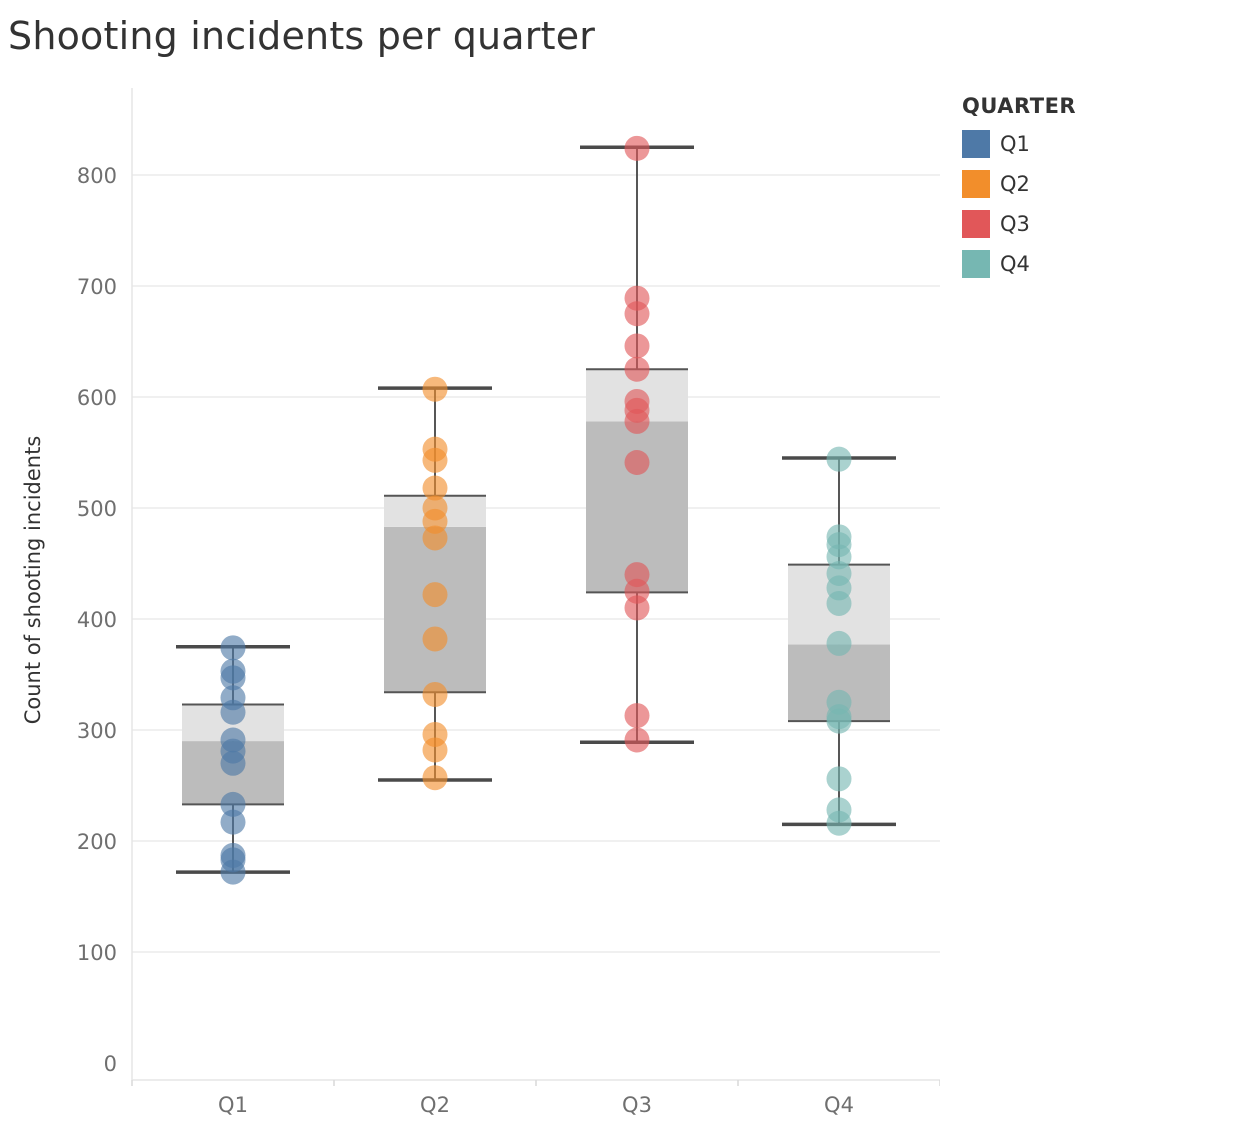  I want to click on y-tick-label: 700, so click(97, 287).